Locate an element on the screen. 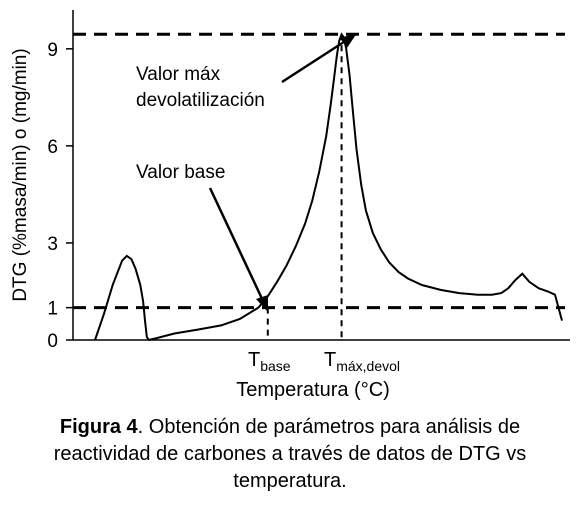 The width and height of the screenshot is (580, 508). y-ticks: 0 1 3 6 9 is located at coordinates (60, 196).